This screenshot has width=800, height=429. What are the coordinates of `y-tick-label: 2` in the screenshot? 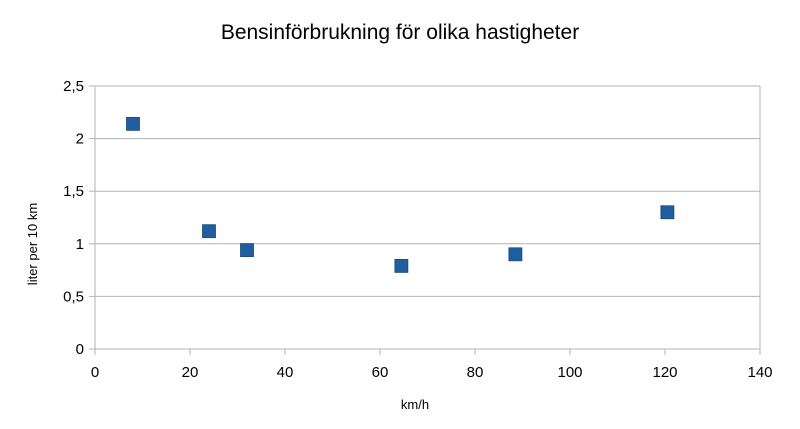 It's located at (80, 139).